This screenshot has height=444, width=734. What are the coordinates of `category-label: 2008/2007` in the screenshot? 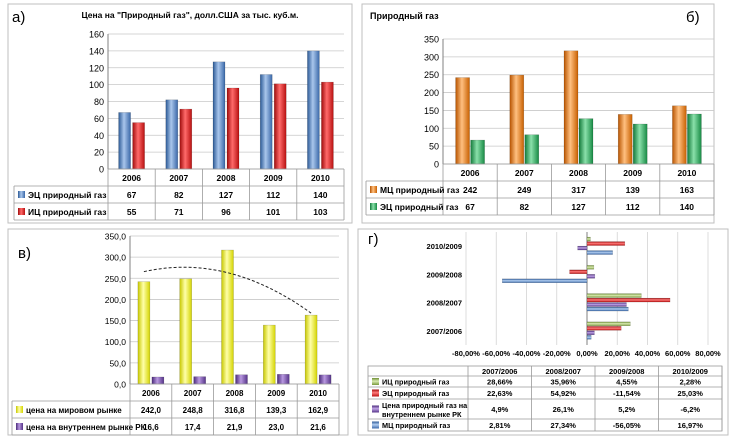 It's located at (444, 303).